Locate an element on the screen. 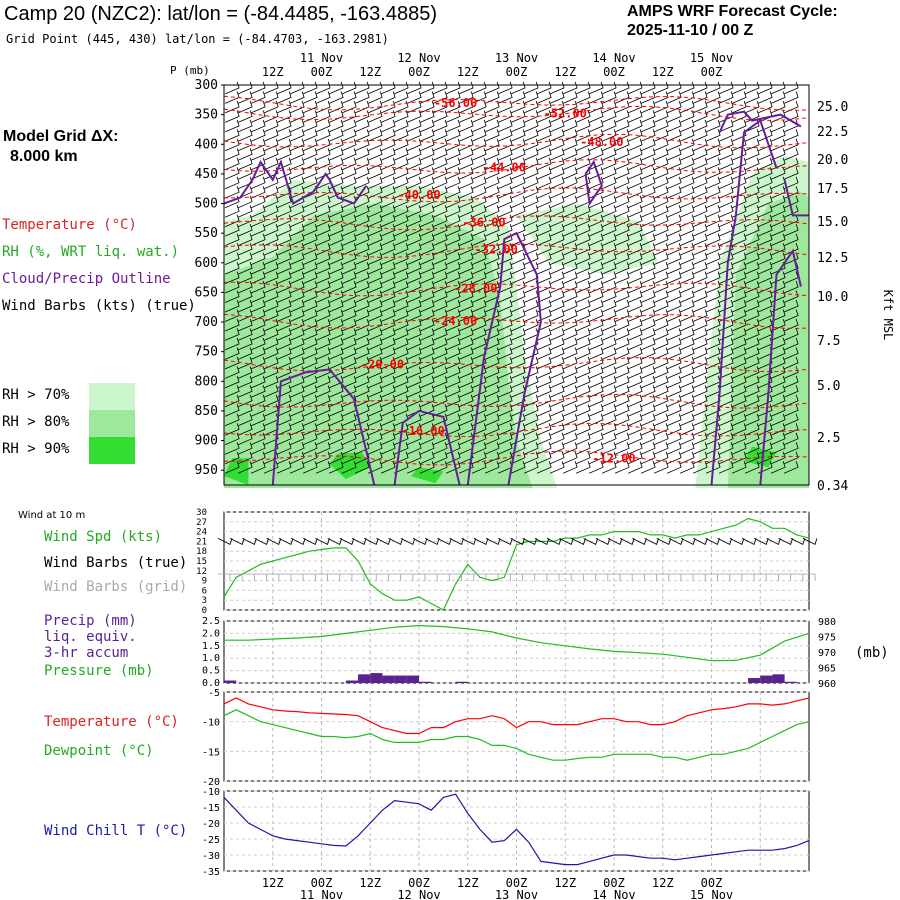 This screenshot has height=900, width=900. cloud-outline is located at coordinates (593, 183).